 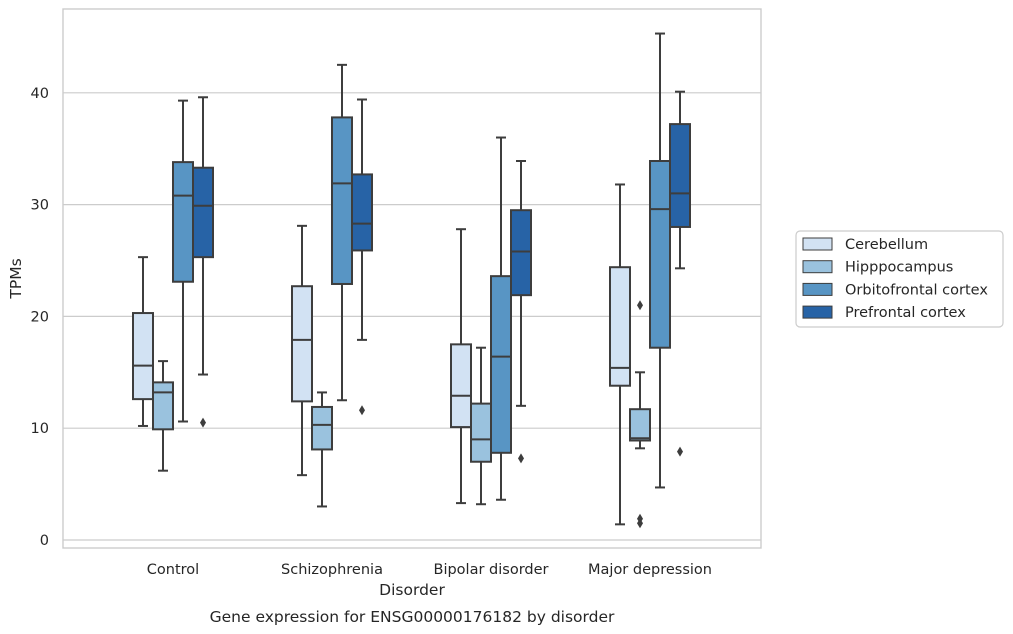 I want to click on x-tick-label: Control, so click(x=173, y=570).